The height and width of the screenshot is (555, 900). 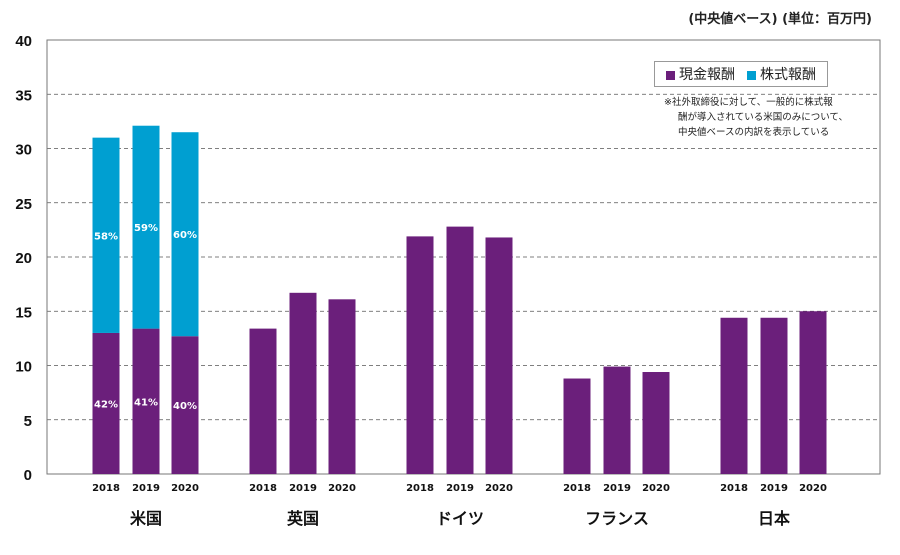 What do you see at coordinates (617, 518) in the screenshot?
I see `x-category-label: フランス` at bounding box center [617, 518].